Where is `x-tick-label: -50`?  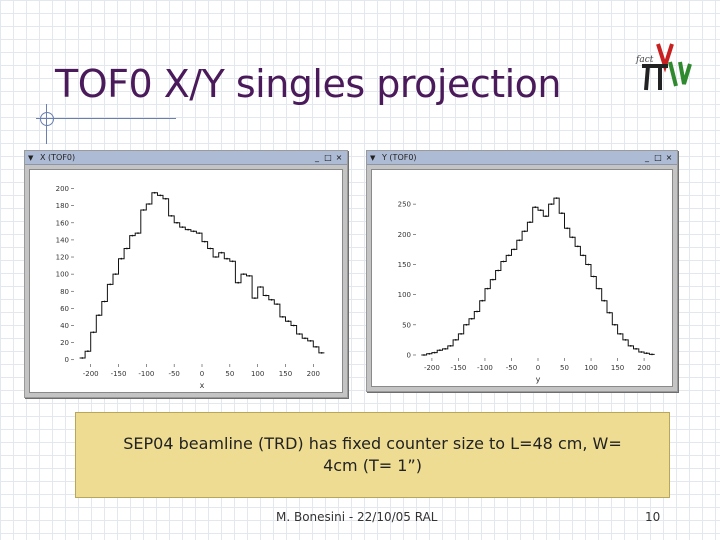 x-tick-label: -50 is located at coordinates (511, 368).